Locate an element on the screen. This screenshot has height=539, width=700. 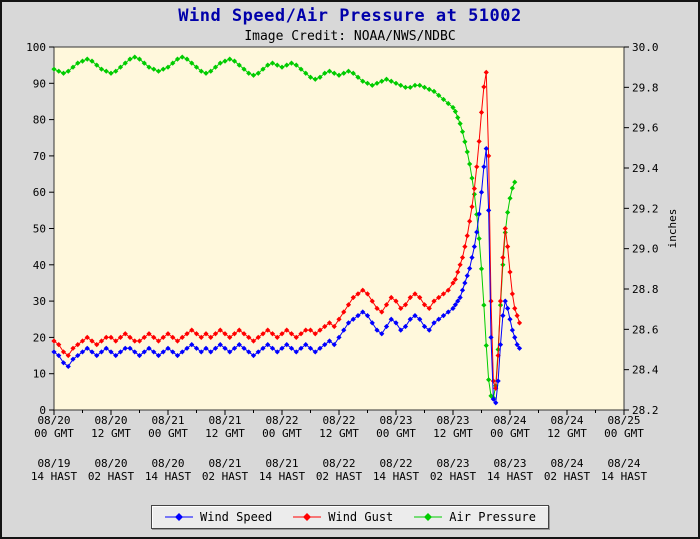
svg-text: 40 is located at coordinates (39, 265).